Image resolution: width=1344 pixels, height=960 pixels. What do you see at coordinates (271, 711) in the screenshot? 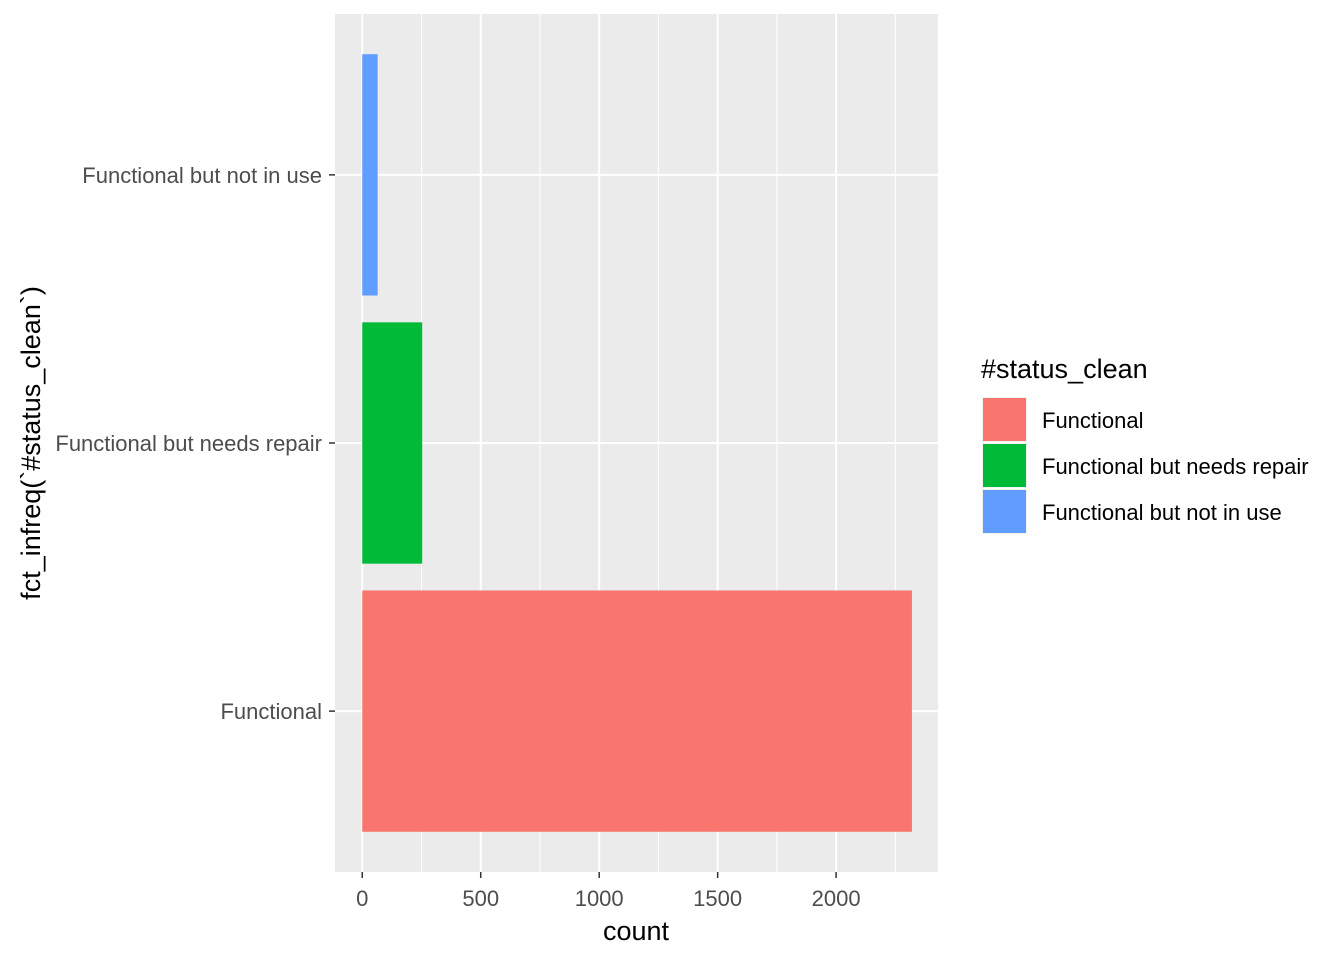
I see `y-tick-label: Functional` at bounding box center [271, 711].